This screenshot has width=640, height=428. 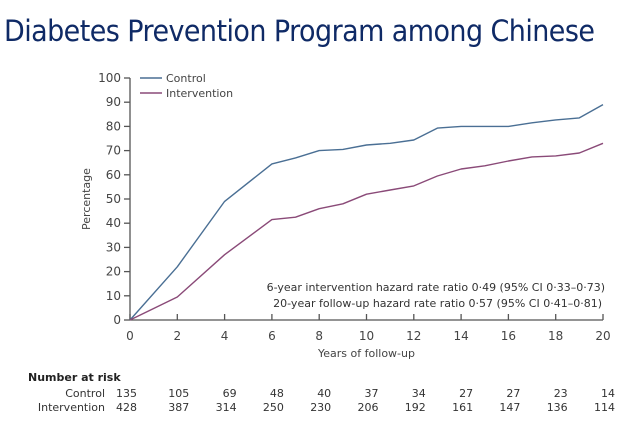 I want to click on risk-value: 136, so click(x=557, y=407).